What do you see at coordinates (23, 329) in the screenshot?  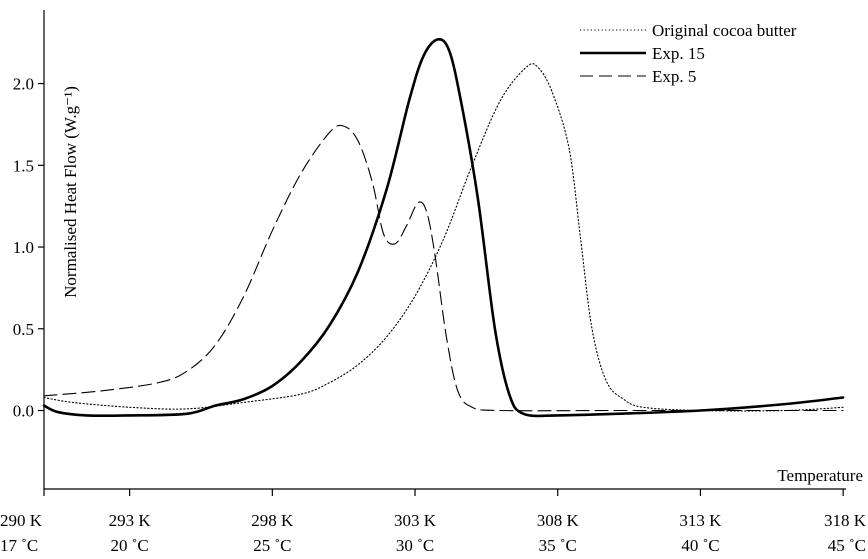 I see `y-tick-label: 0.5` at bounding box center [23, 329].